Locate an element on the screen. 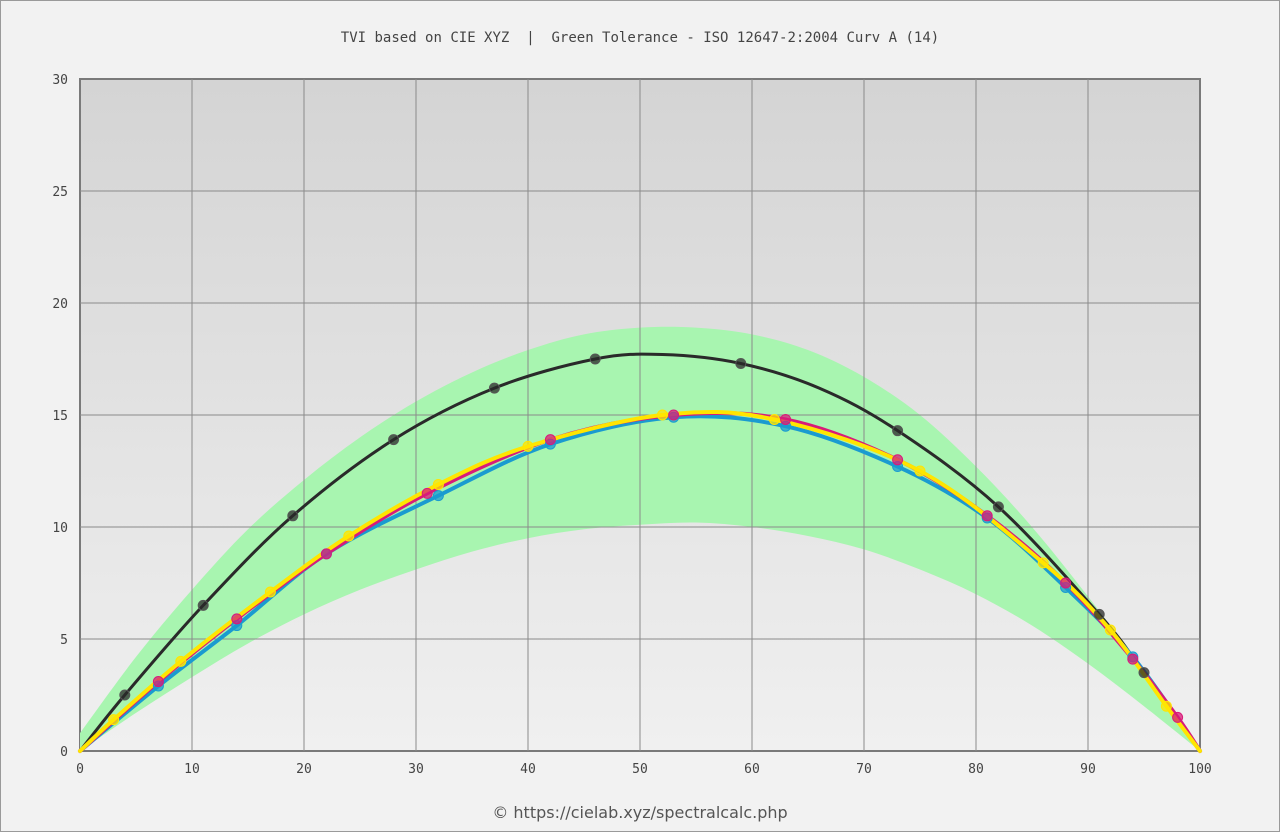 The width and height of the screenshot is (1280, 832). series-2-point is located at coordinates (438, 496).